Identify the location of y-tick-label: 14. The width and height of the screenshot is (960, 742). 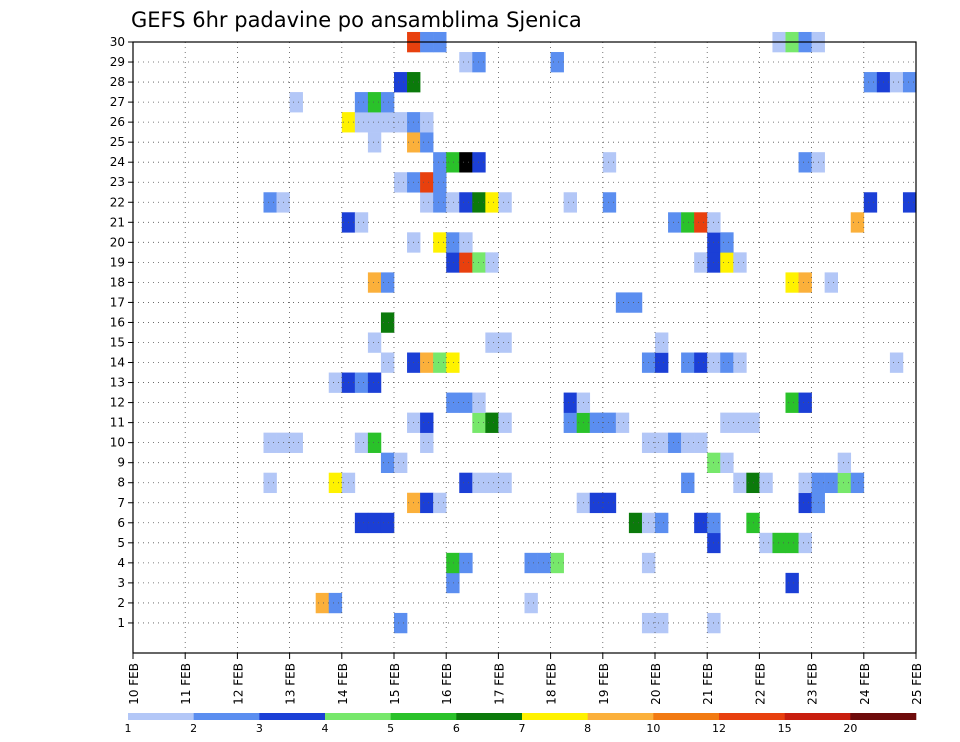
(117, 363).